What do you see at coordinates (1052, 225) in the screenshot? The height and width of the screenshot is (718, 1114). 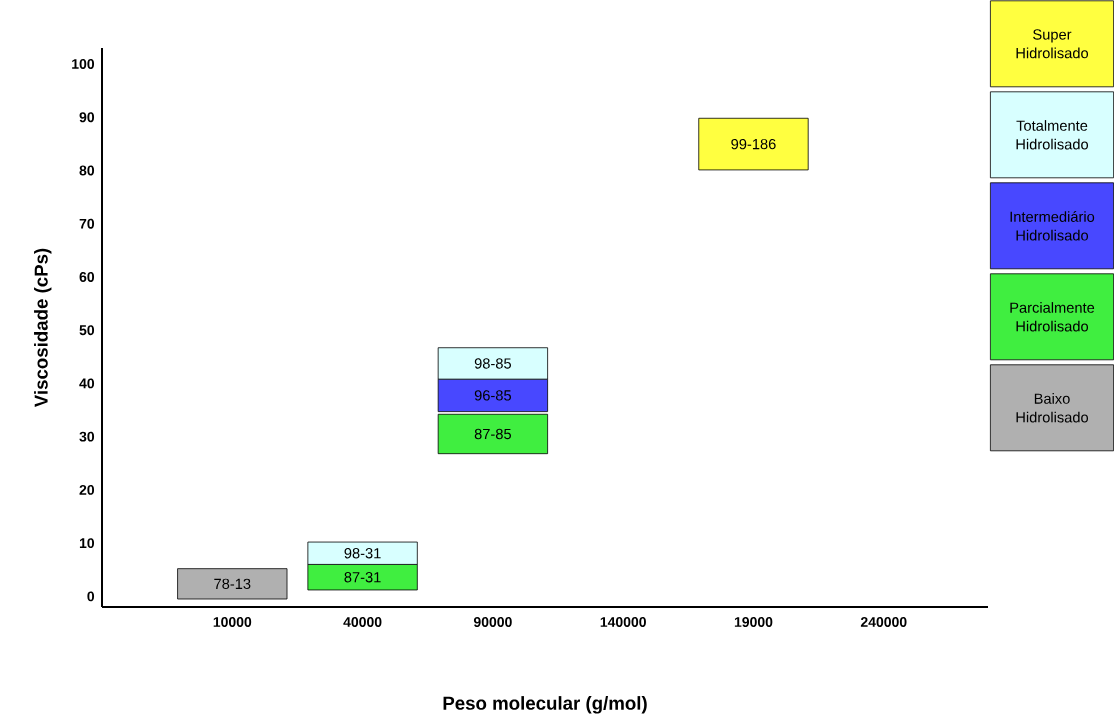 I see `text: Intermediário Hidrolisado` at bounding box center [1052, 225].